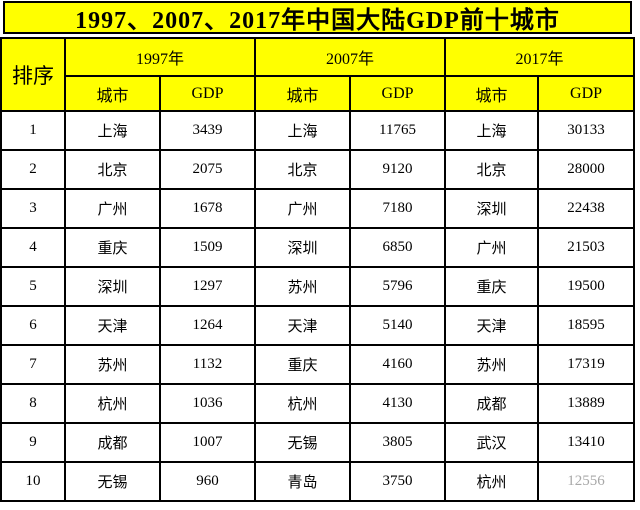 The width and height of the screenshot is (640, 510). I want to click on gdp-cell: 3439, so click(207, 130).